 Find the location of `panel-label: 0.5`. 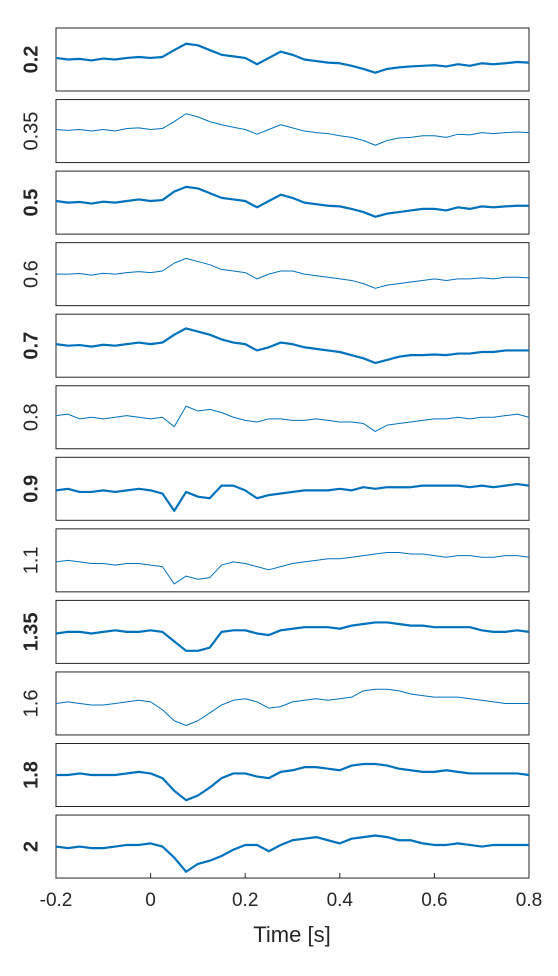

panel-label: 0.5 is located at coordinates (31, 203).